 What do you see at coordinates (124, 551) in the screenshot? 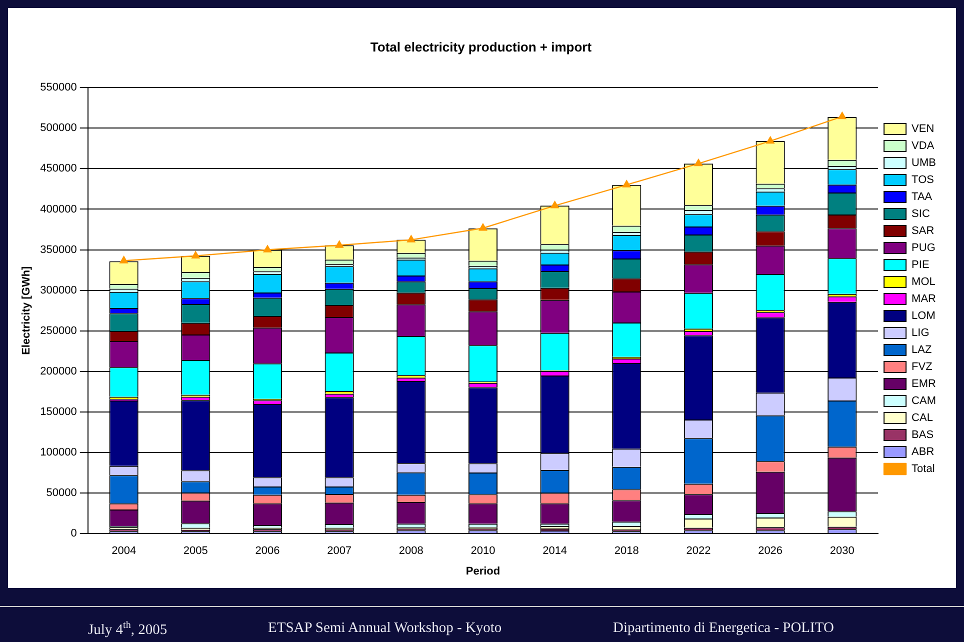
I see `x-tick-label: 2004` at bounding box center [124, 551].